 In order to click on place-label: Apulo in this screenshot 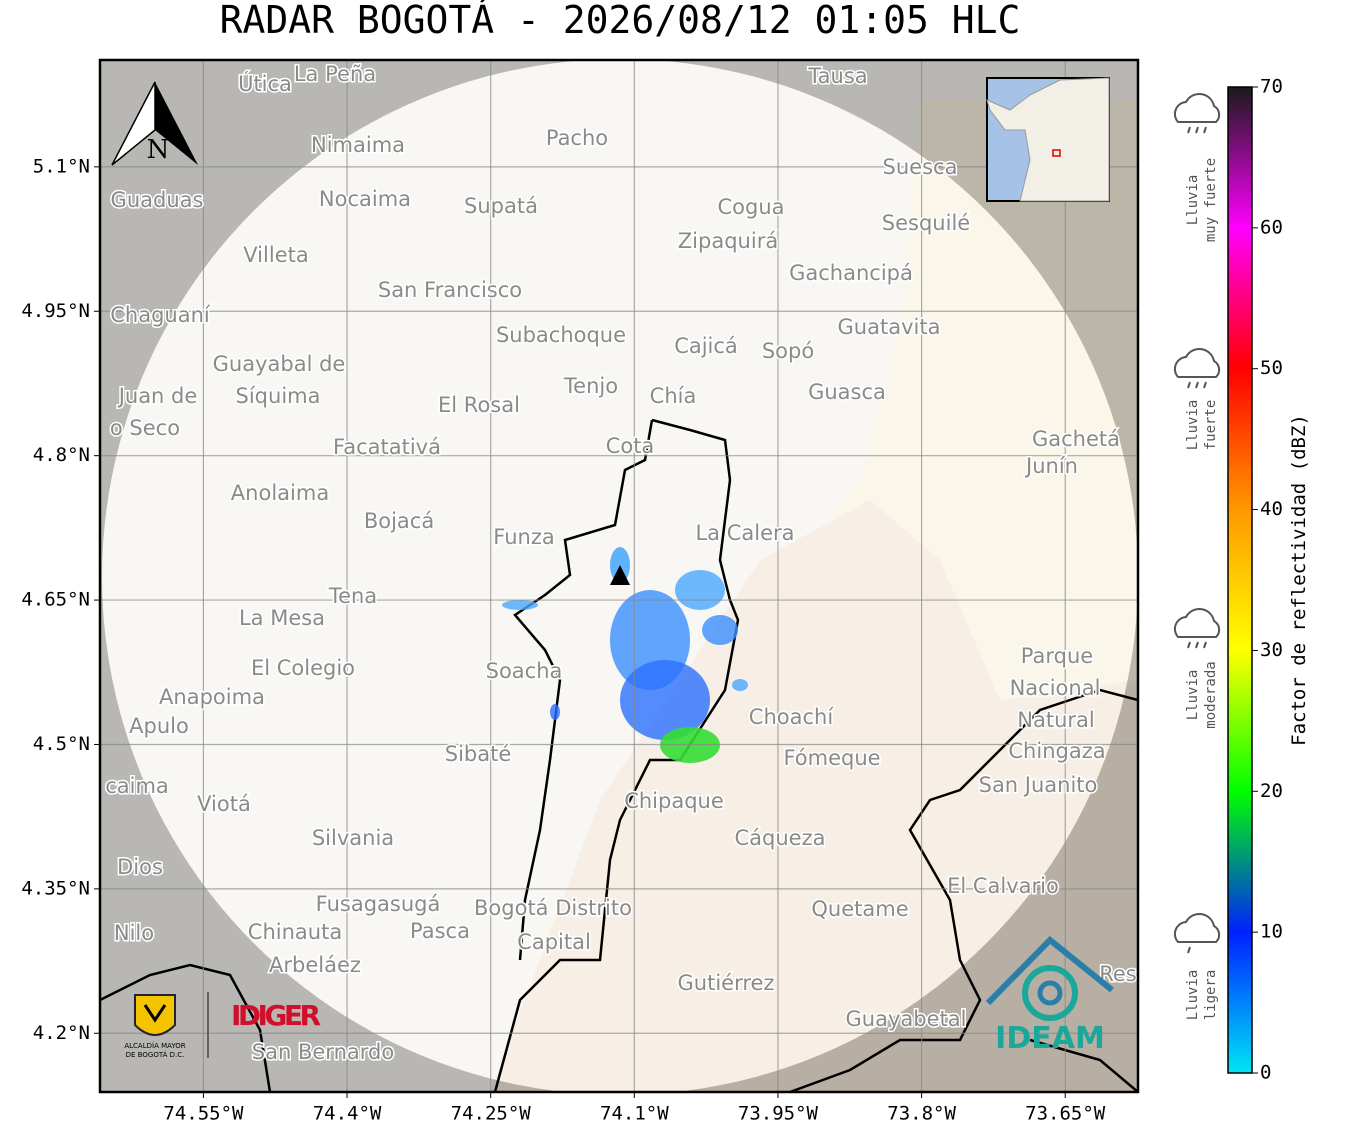, I will do `click(159, 726)`.